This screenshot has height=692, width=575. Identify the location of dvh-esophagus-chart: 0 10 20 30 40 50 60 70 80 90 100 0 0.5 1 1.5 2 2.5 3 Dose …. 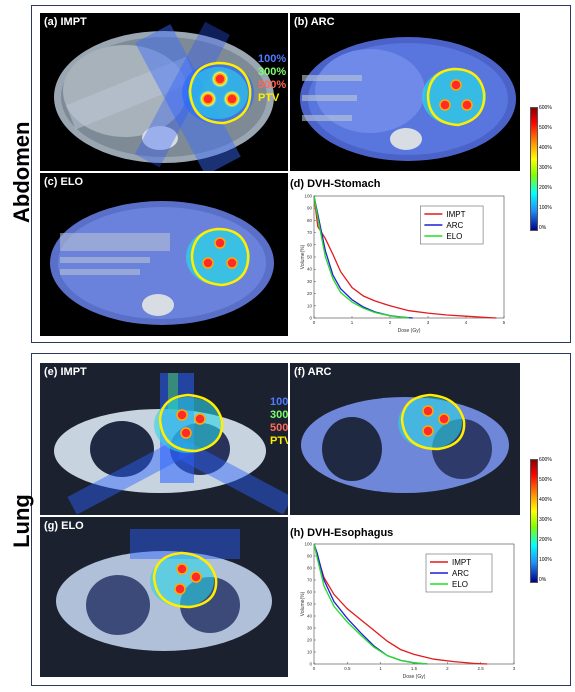
(410, 610).